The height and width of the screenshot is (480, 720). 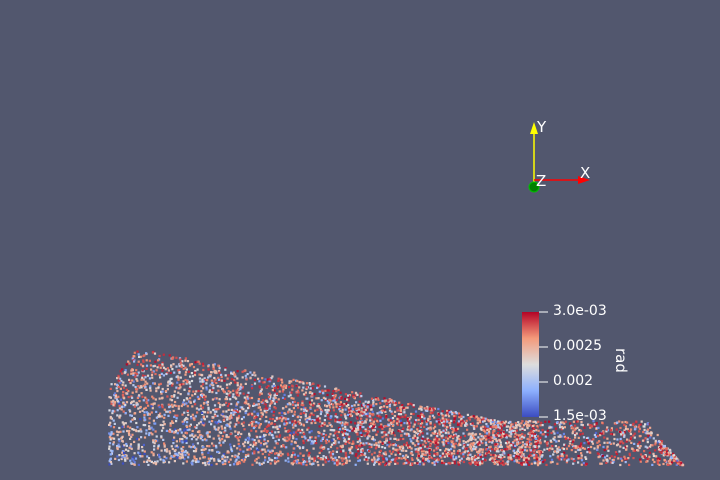 What do you see at coordinates (530, 364) in the screenshot?
I see `color-legend-bar` at bounding box center [530, 364].